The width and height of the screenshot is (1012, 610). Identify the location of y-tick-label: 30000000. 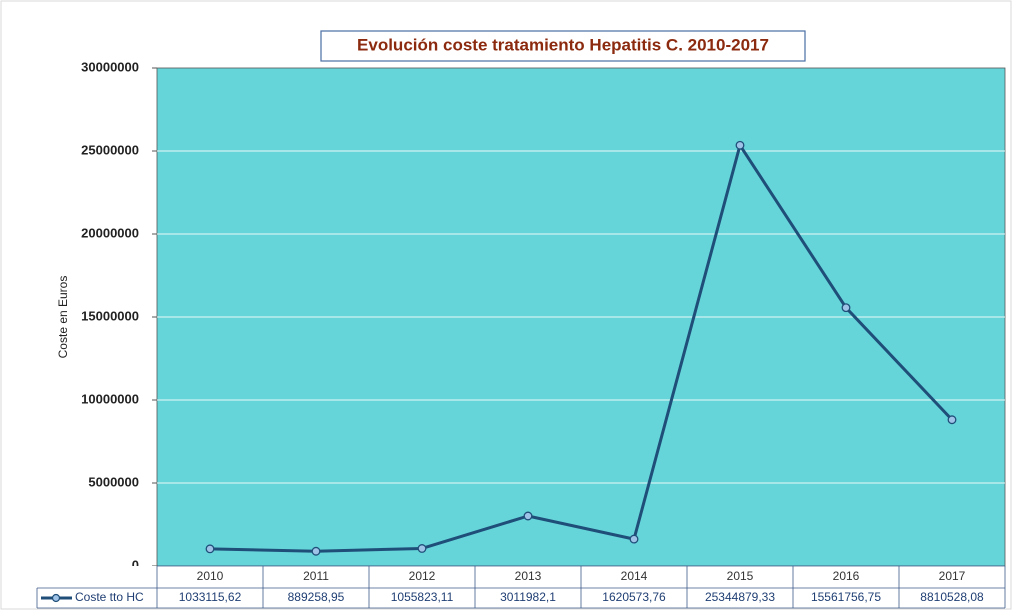
(110, 66).